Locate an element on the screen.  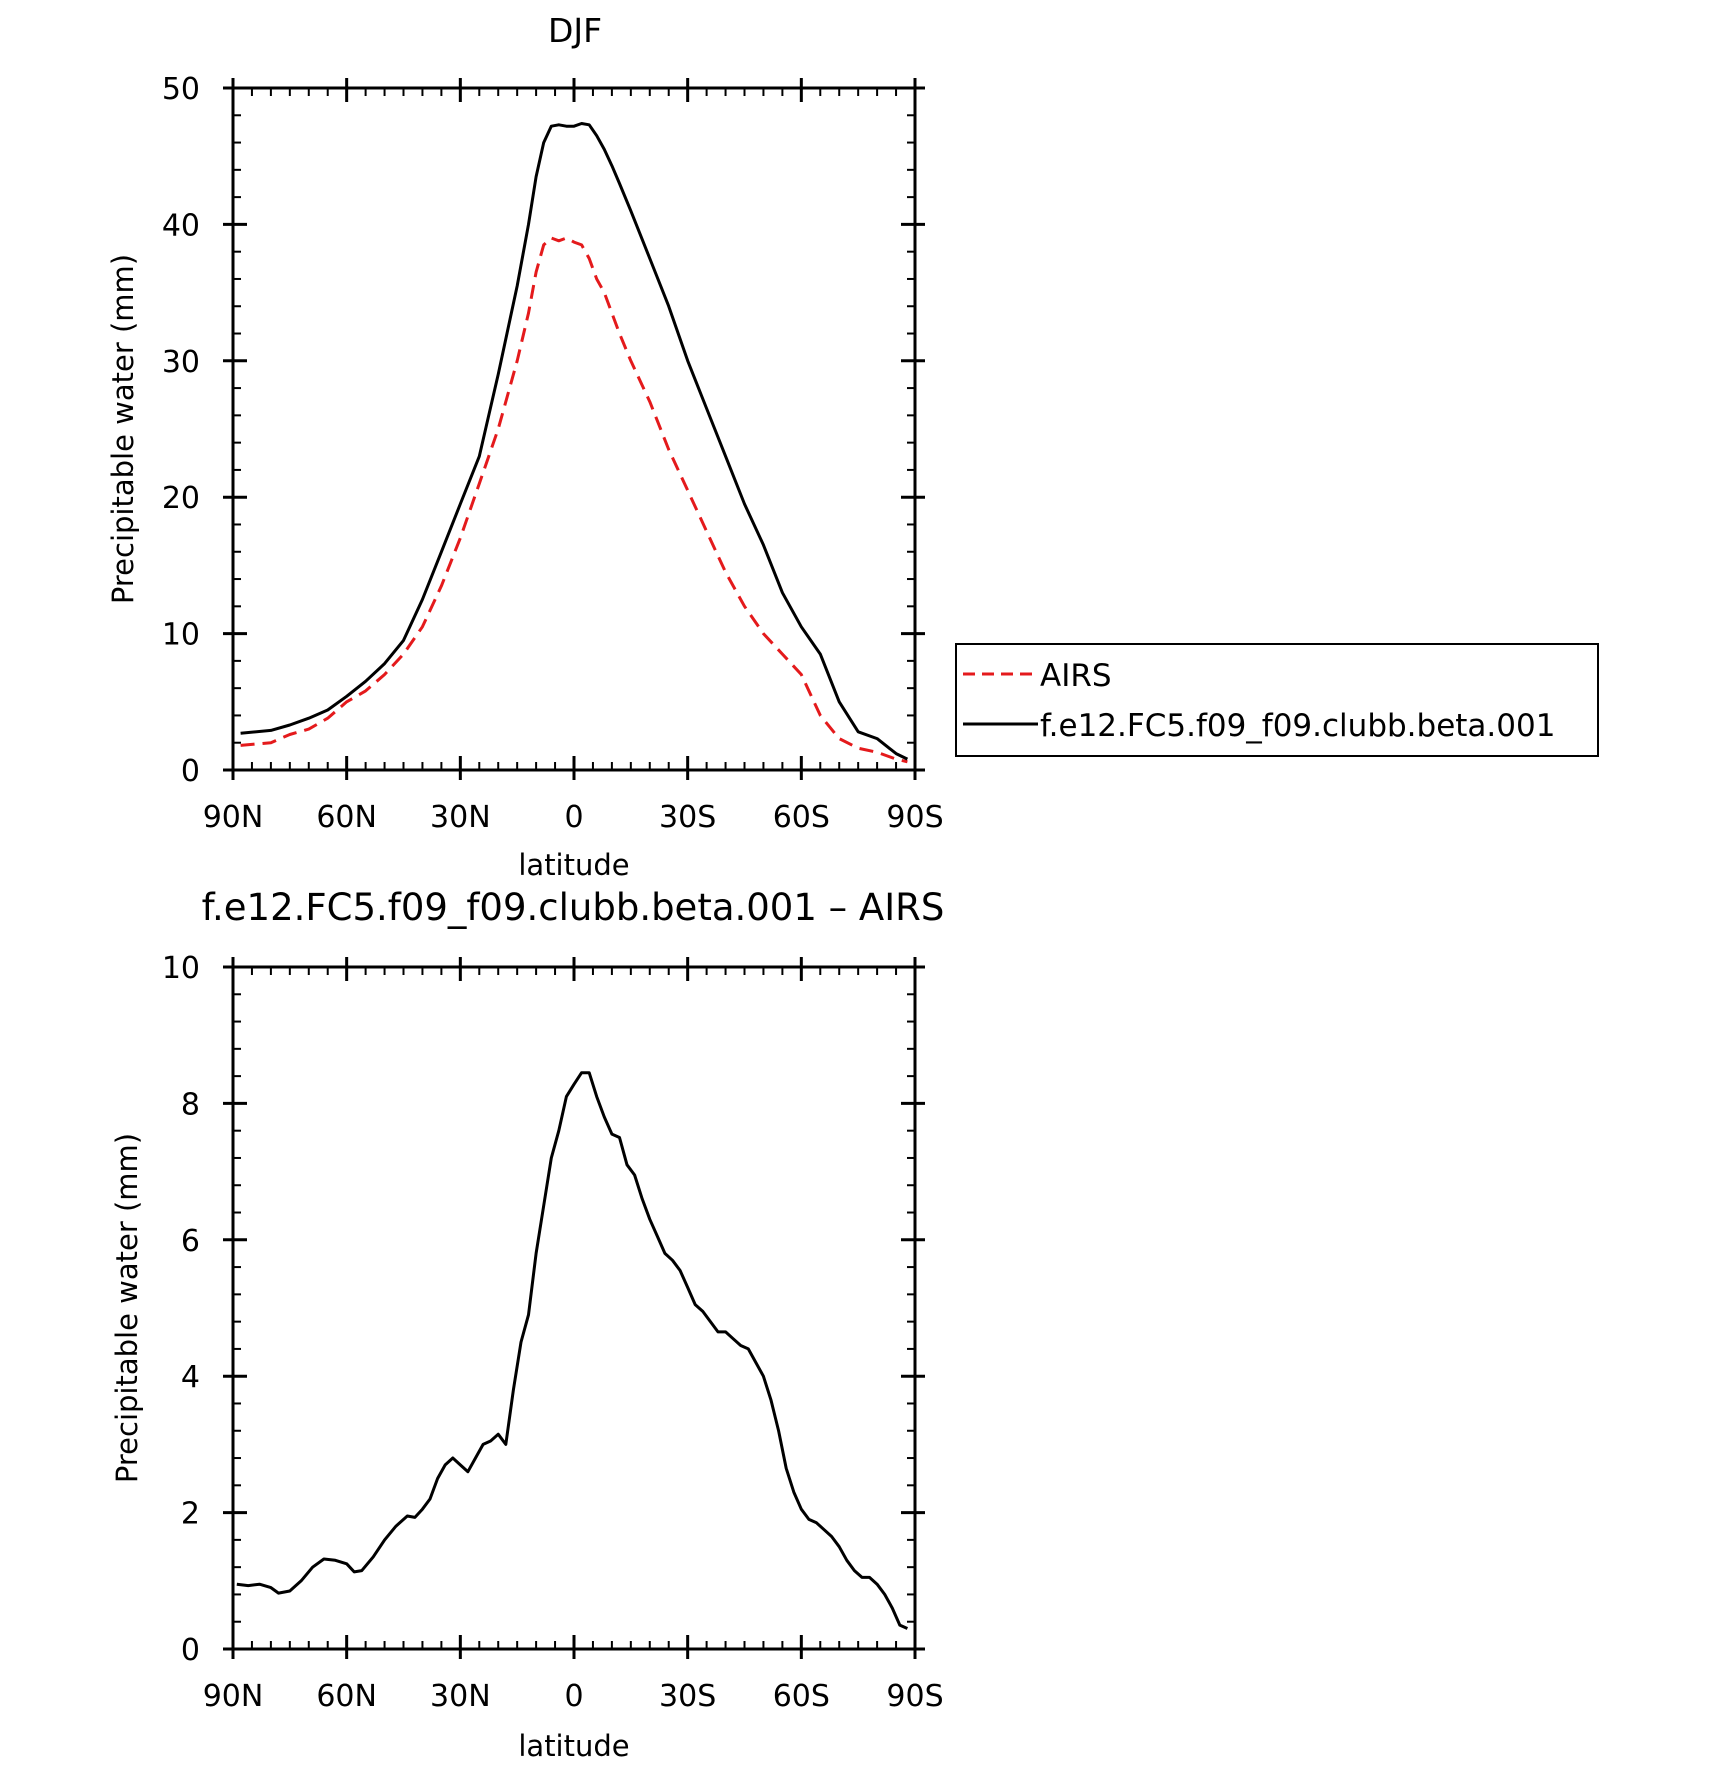
title-0: DJF is located at coordinates (575, 30).